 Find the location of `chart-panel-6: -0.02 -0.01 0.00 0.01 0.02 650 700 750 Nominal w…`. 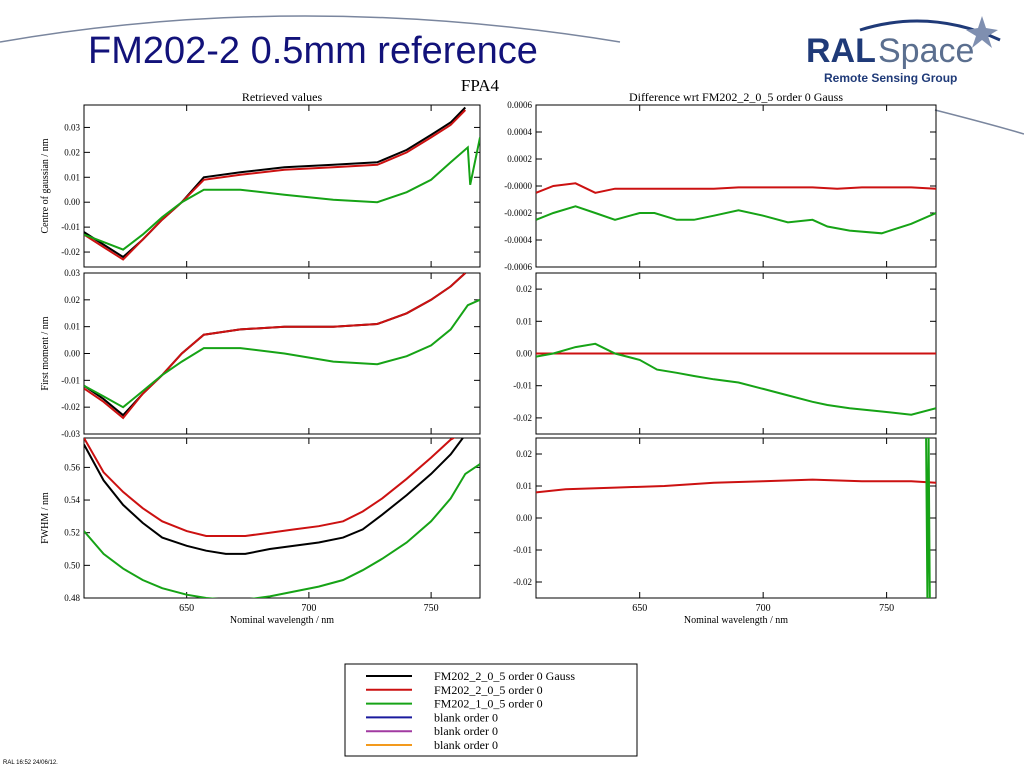

chart-panel-6: -0.02 -0.01 0.00 0.01 0.02 650 700 750 Nominal w… is located at coordinates (725, 531).